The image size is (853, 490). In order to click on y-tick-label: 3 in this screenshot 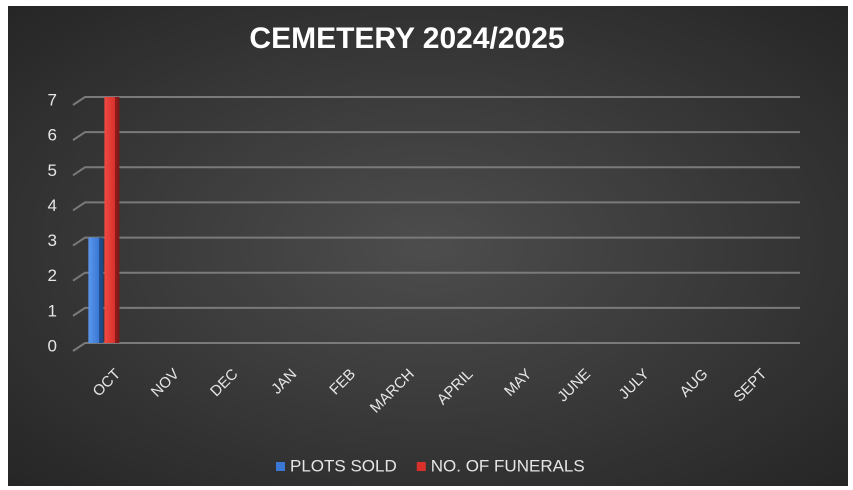, I will do `click(52, 240)`.